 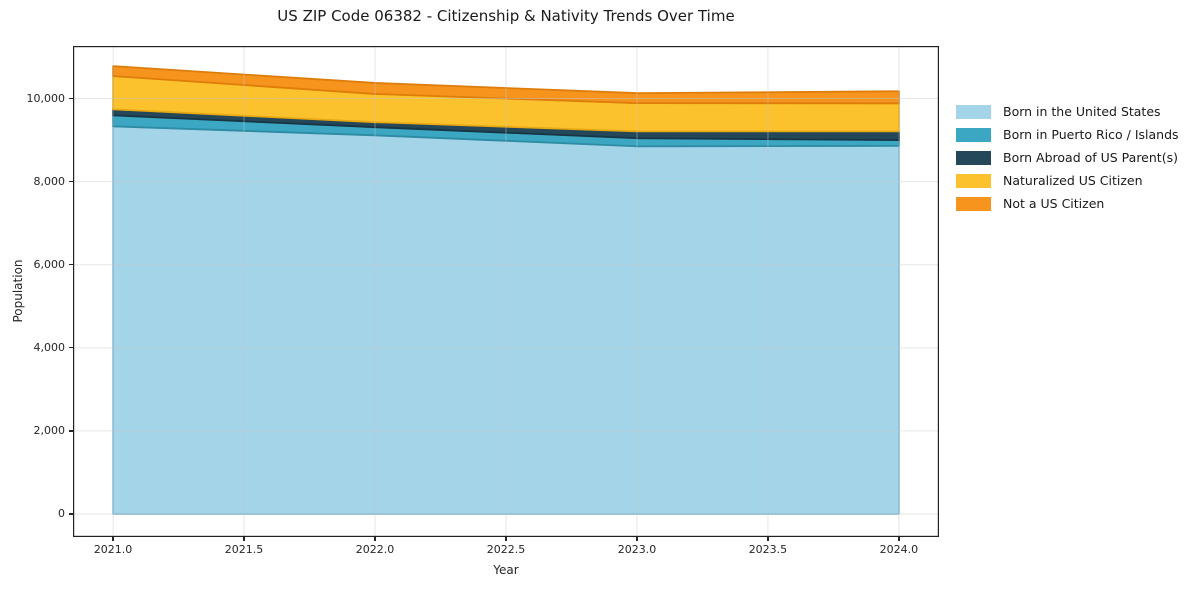 I want to click on legend-swatch-born-in-puerto-rico-islands, so click(x=973, y=134).